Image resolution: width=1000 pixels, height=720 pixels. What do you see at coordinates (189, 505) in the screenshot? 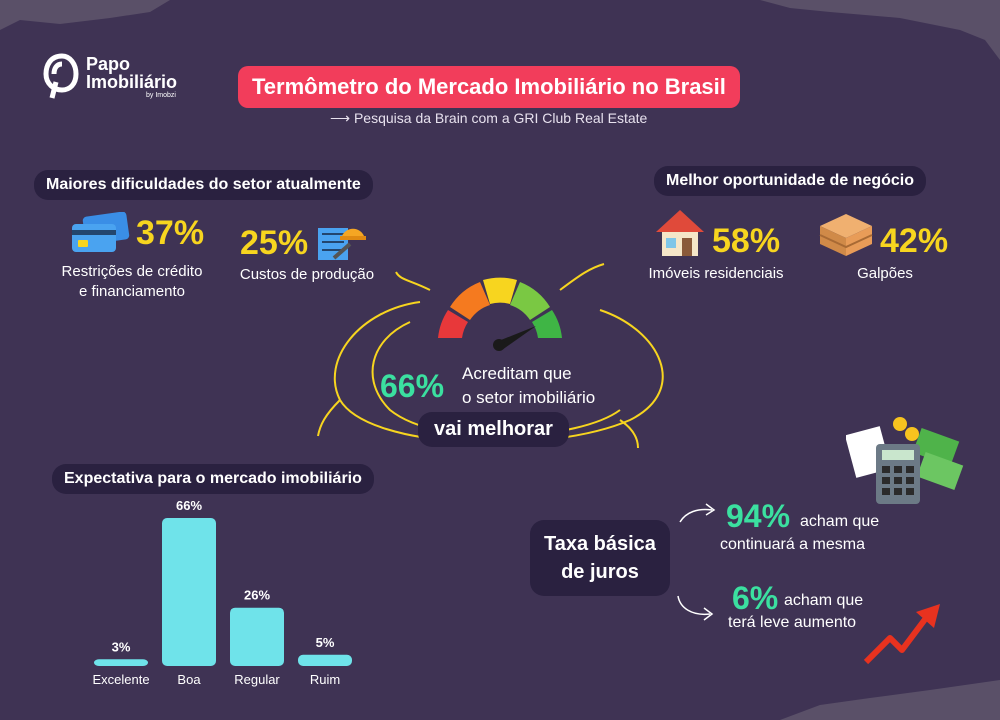
I see `bar-value-boa: 66%` at bounding box center [189, 505].